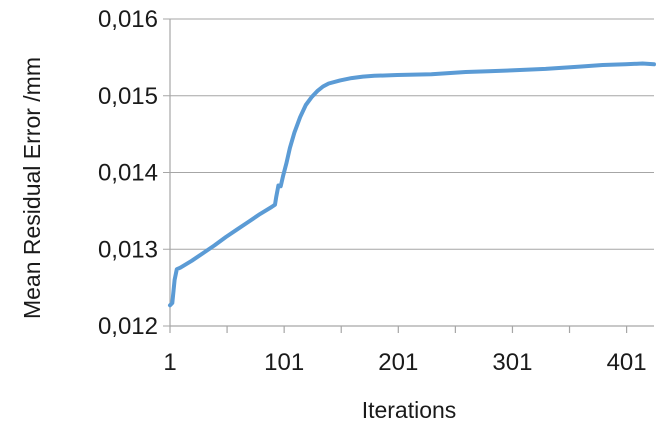 The height and width of the screenshot is (433, 662). I want to click on x-axis-title: Iterations, so click(409, 410).